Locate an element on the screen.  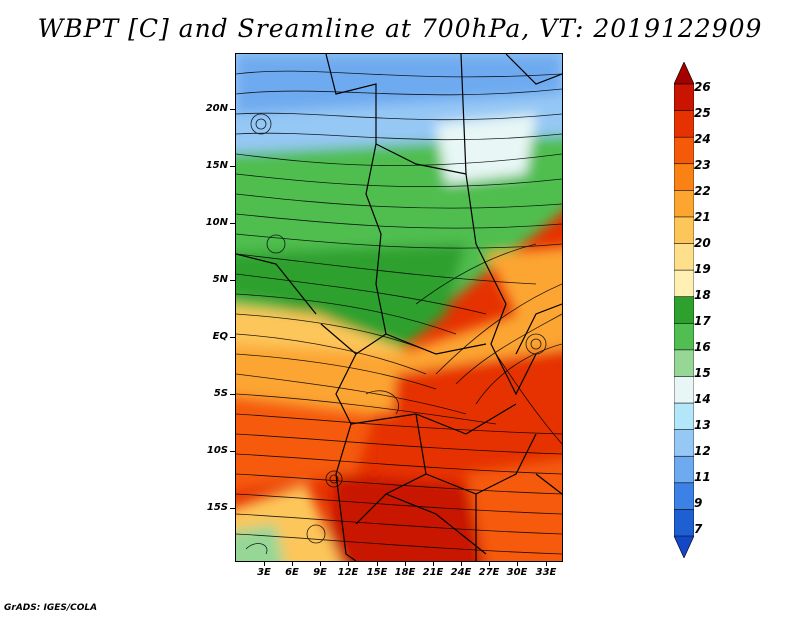
colorbar is located at coordinates (684, 310).